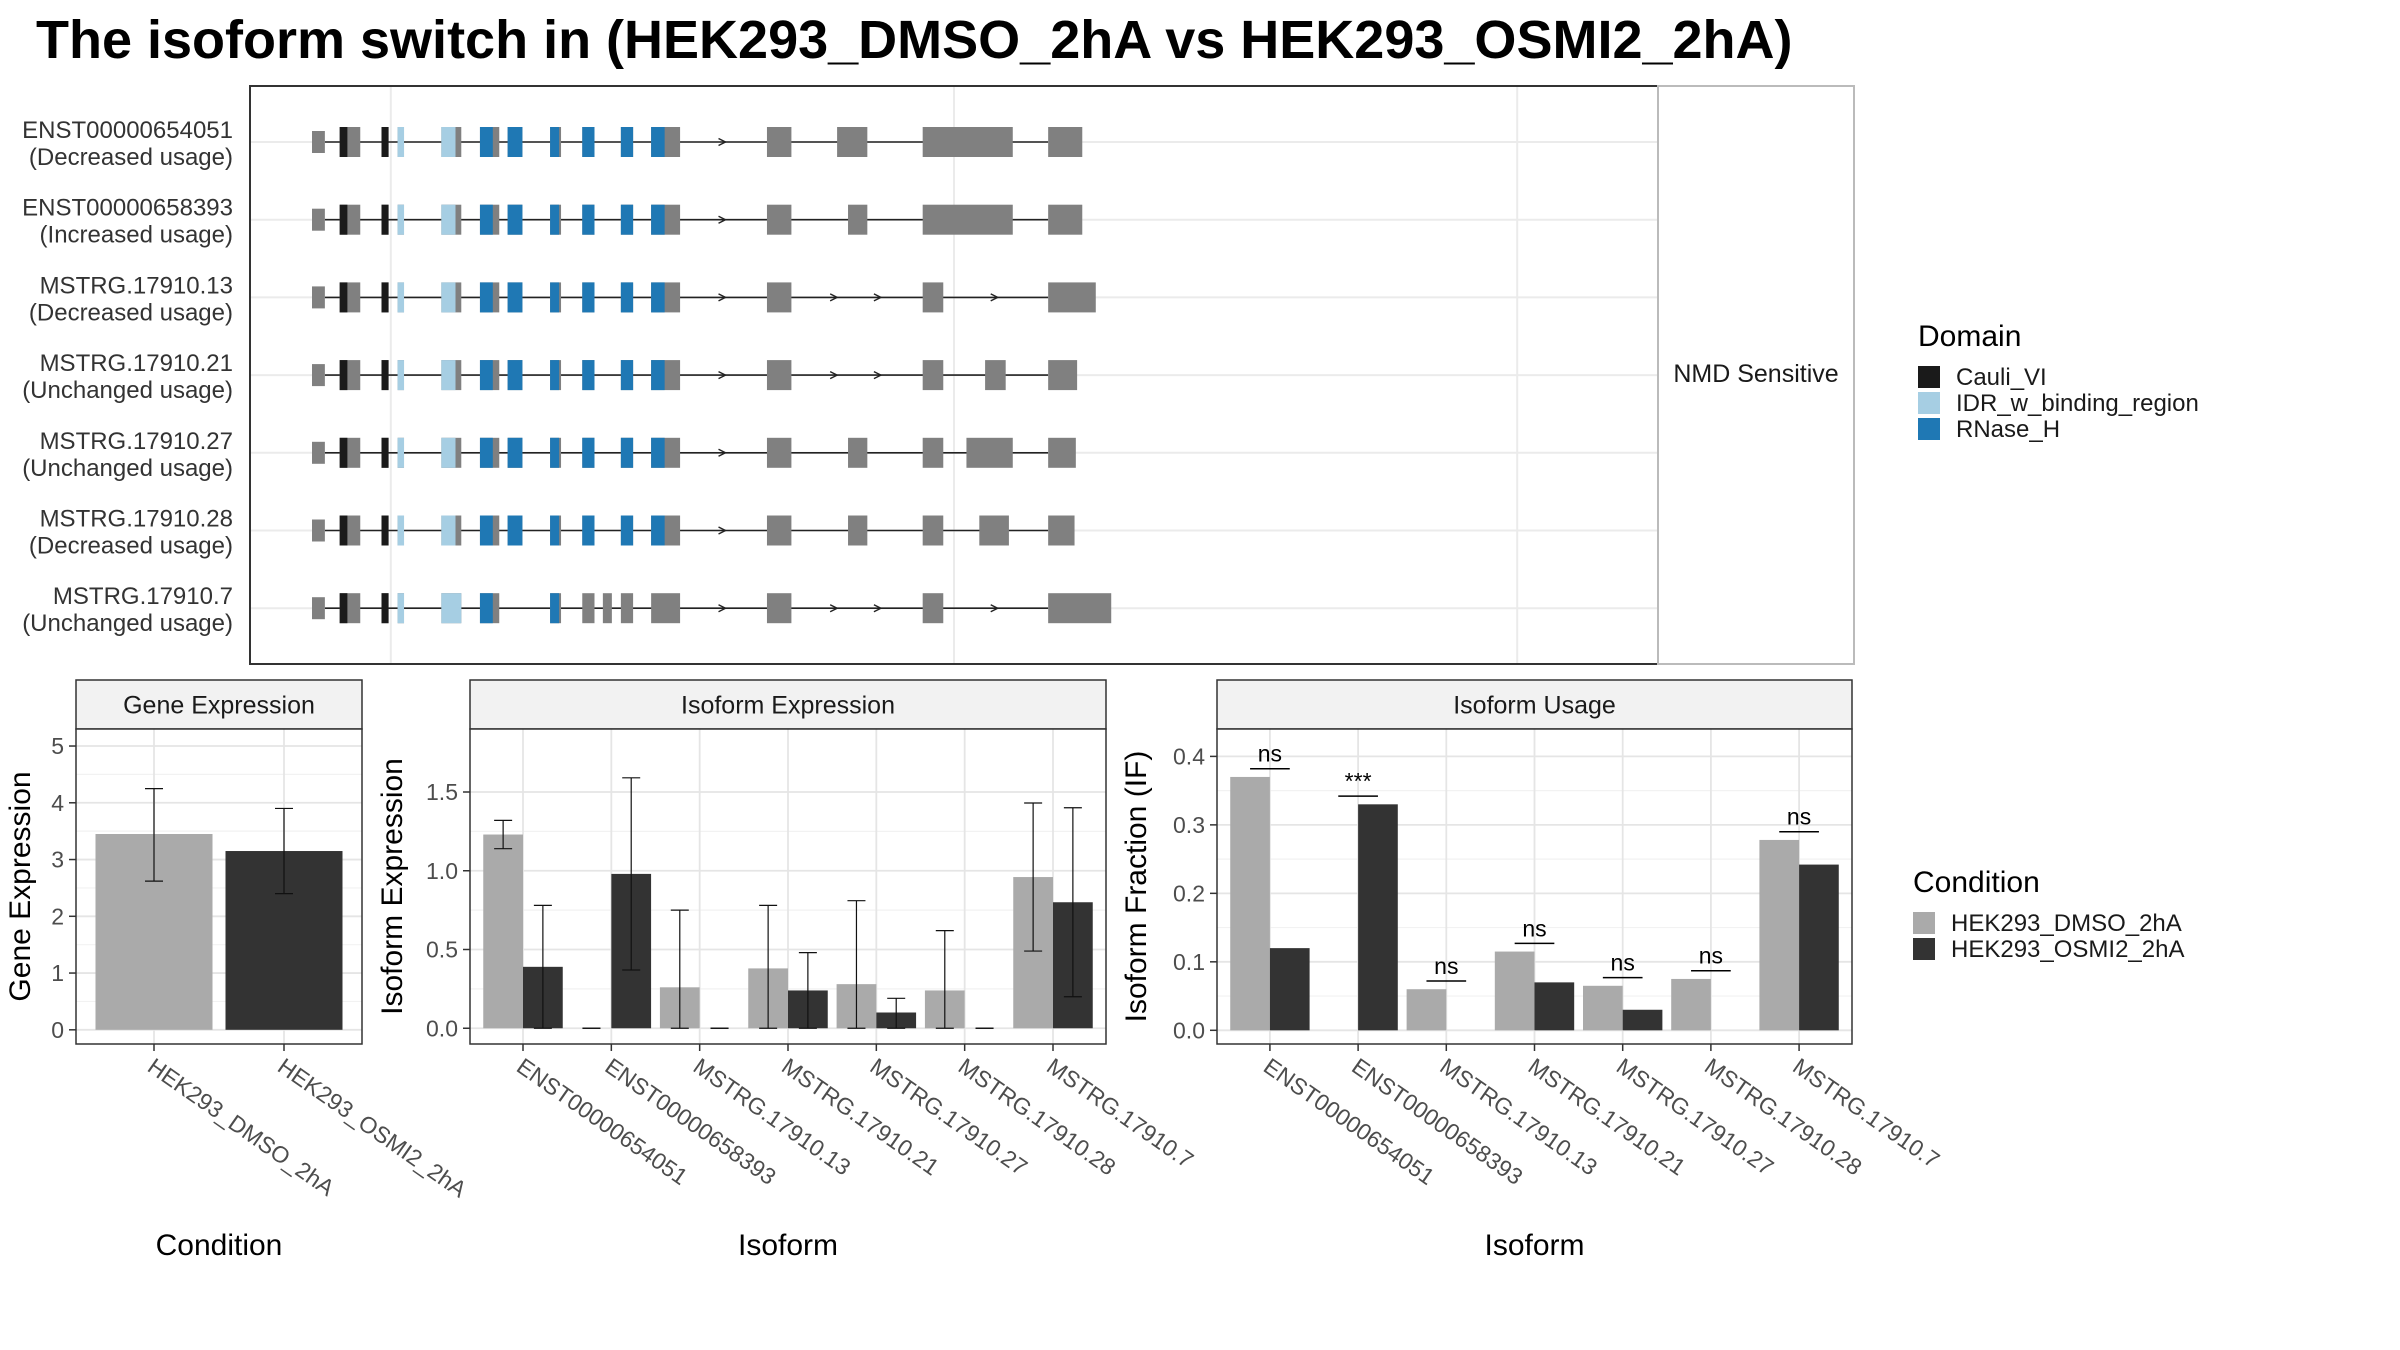 This screenshot has width=2400, height=1350. I want to click on transcript-usage-label: (Unchanged usage), so click(127, 468).